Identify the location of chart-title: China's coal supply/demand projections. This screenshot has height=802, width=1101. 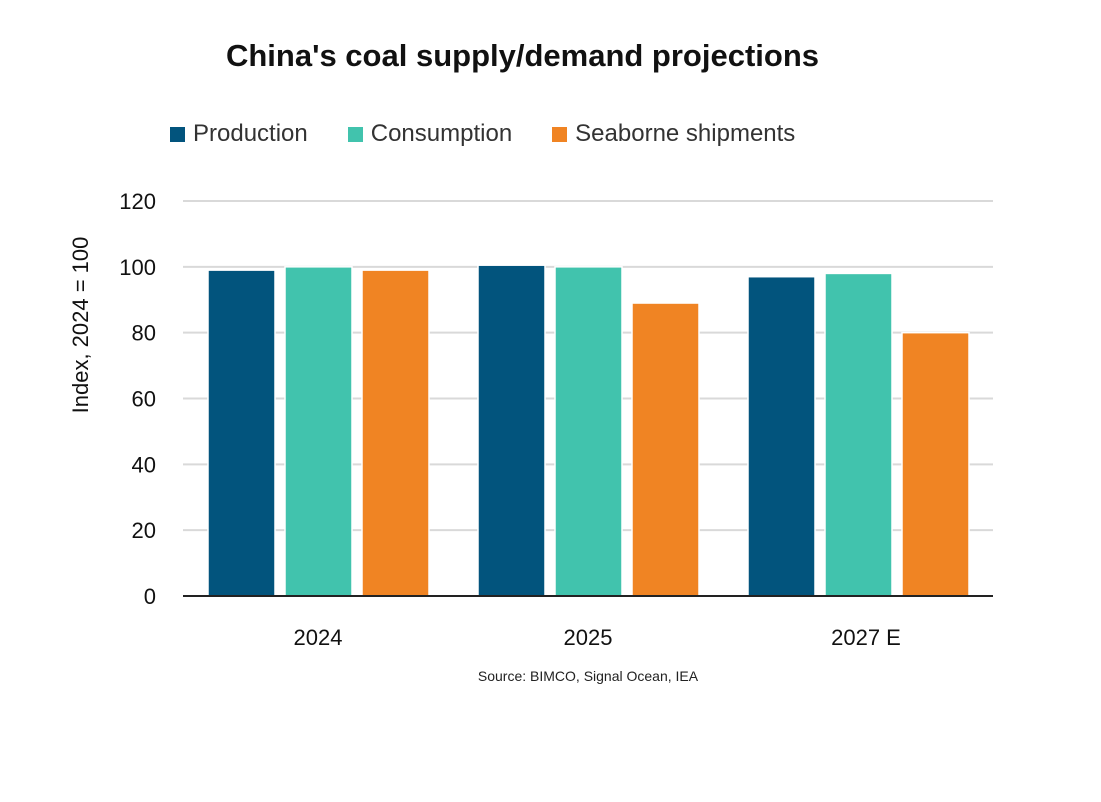
(522, 55).